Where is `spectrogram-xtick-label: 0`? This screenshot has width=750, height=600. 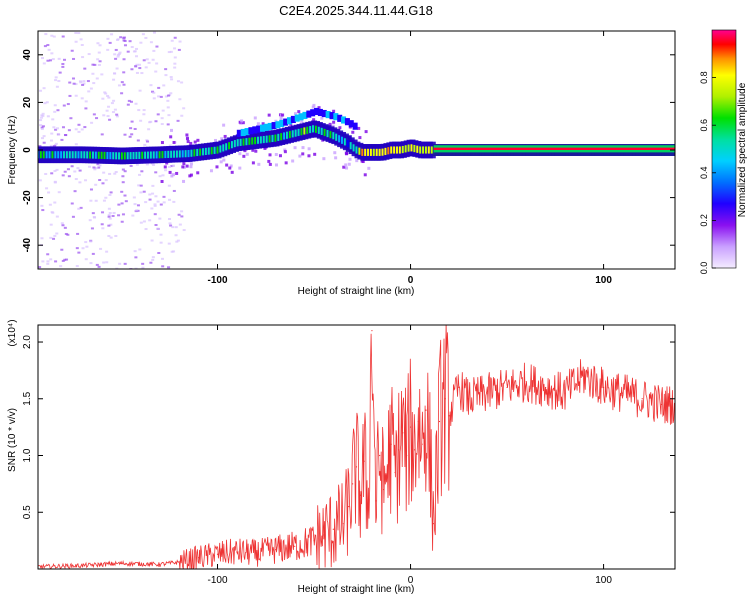
spectrogram-xtick-label: 0 is located at coordinates (411, 280).